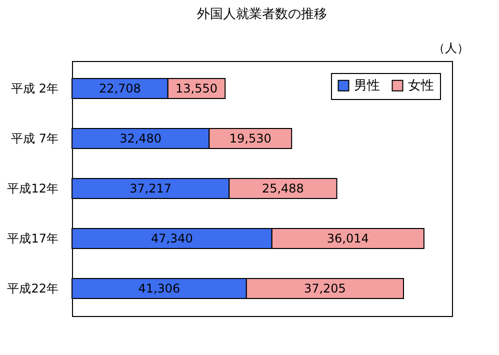  What do you see at coordinates (347, 239) in the screenshot?
I see `data-label: 36,014` at bounding box center [347, 239].